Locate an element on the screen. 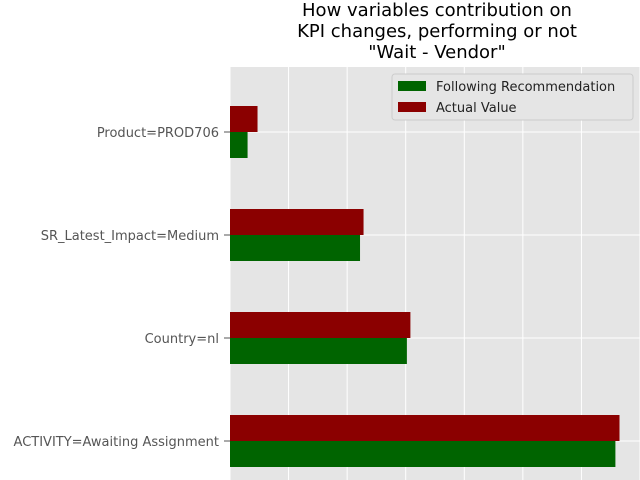 Image resolution: width=640 pixels, height=480 pixels. legend-label-following: Following Recommendation is located at coordinates (525, 87).